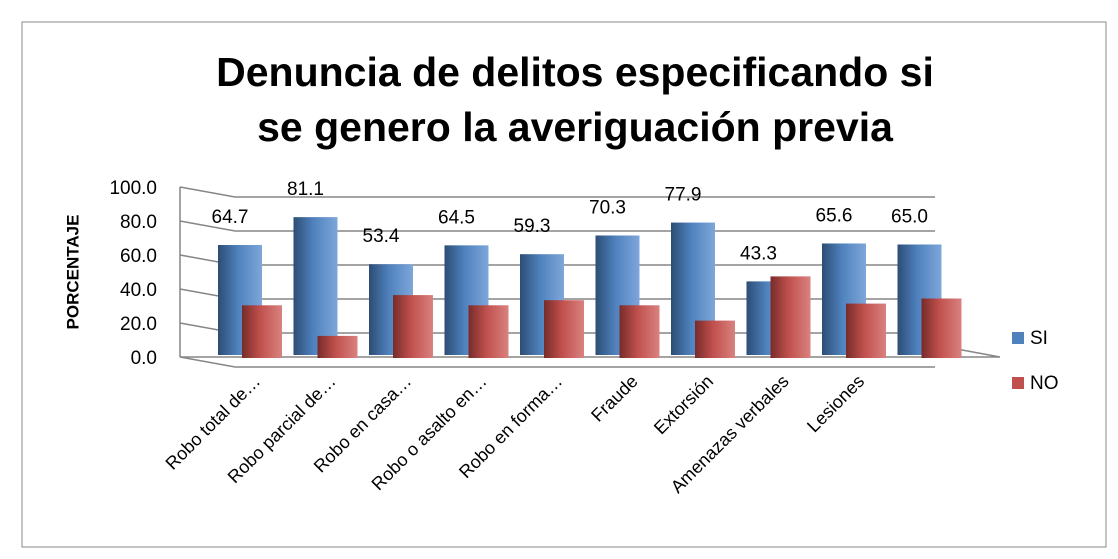  Describe the element at coordinates (834, 215) in the screenshot. I see `data-label: 65.6` at that location.